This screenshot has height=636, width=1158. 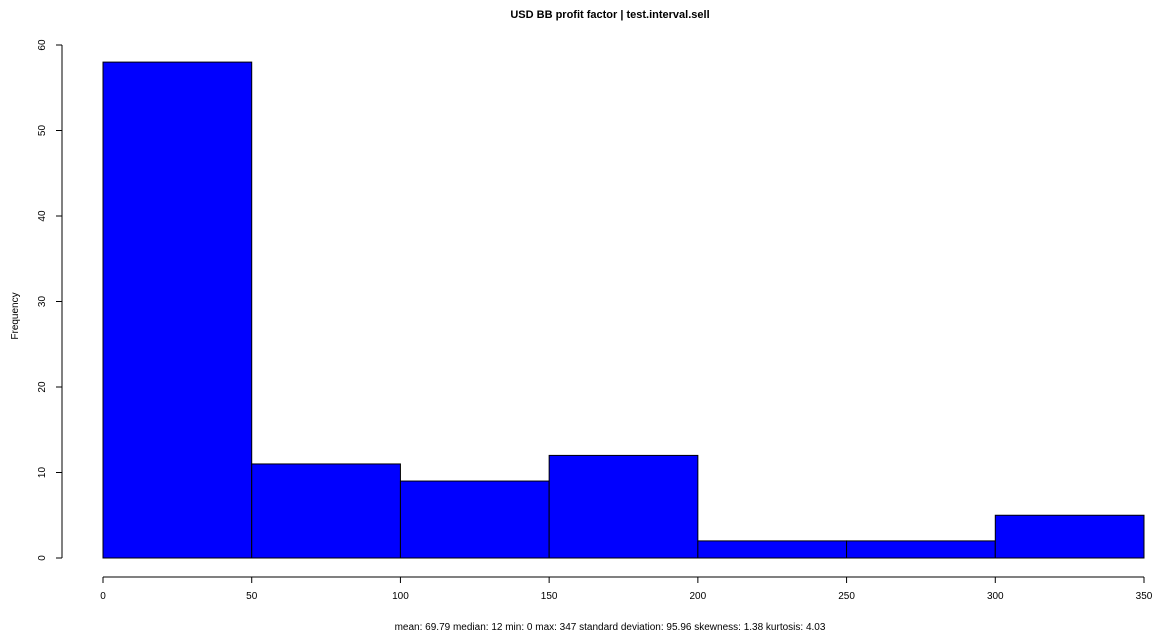 What do you see at coordinates (42, 45) in the screenshot?
I see `y-tick-label-60: 60` at bounding box center [42, 45].